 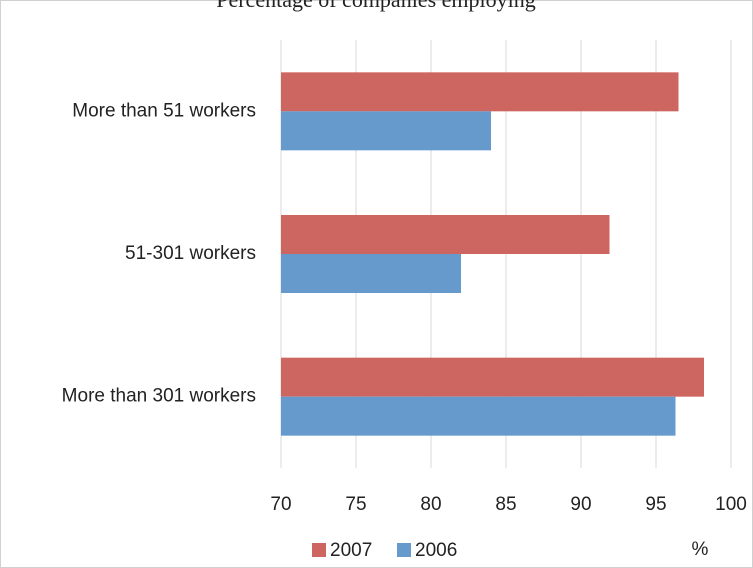 What do you see at coordinates (731, 504) in the screenshot?
I see `x-tick-label: 100` at bounding box center [731, 504].